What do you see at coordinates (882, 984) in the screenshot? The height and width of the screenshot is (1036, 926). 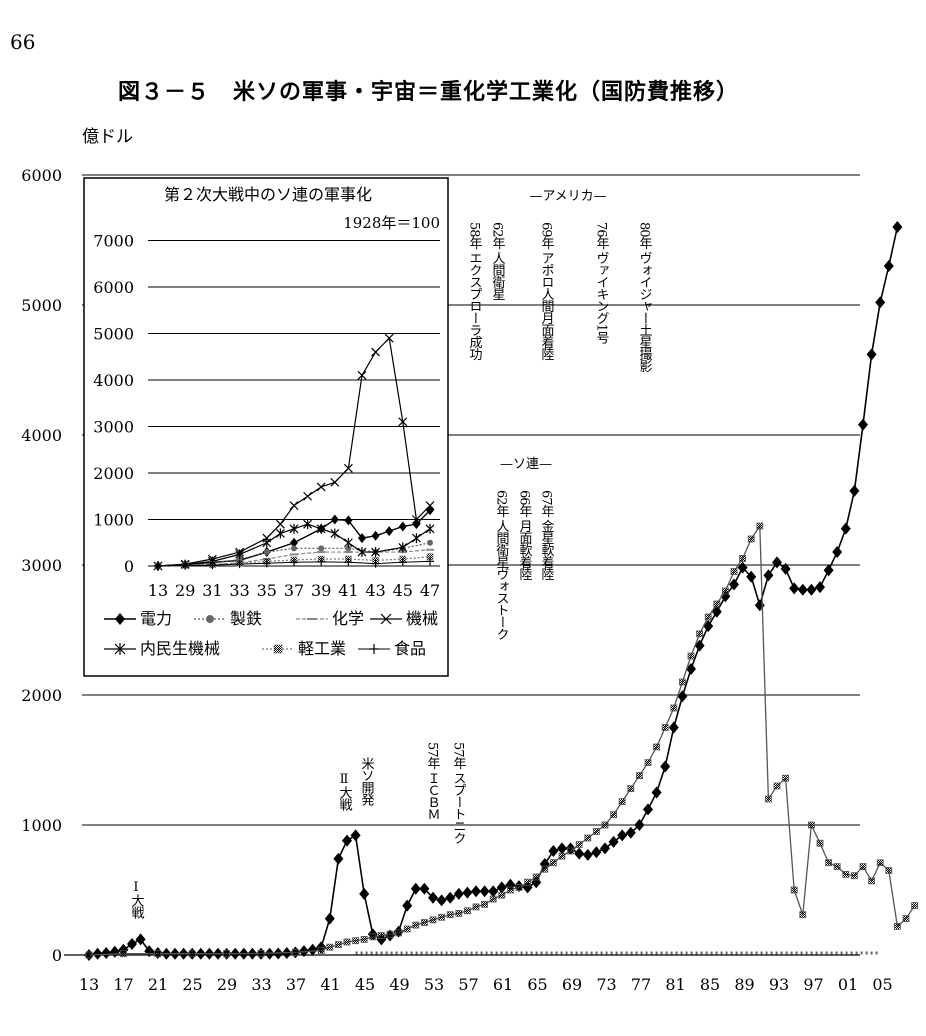 I see `main-x-tick: 05` at bounding box center [882, 984].